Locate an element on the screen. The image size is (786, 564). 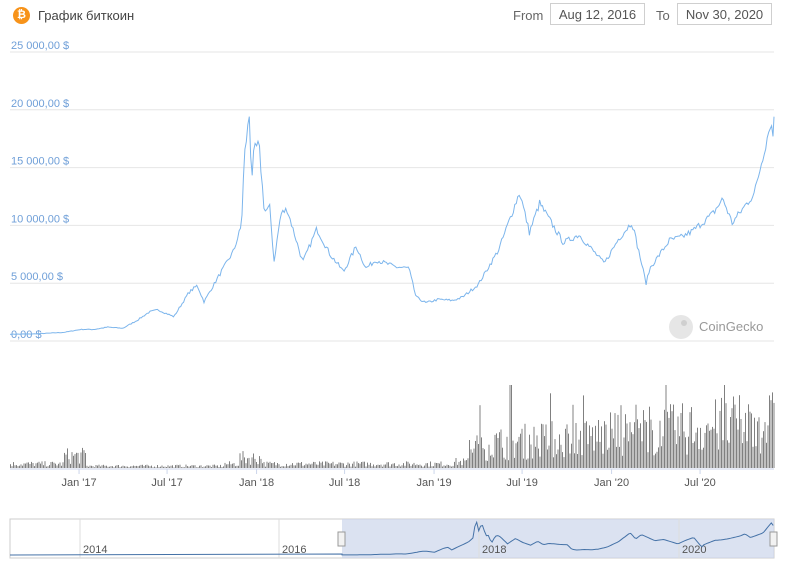
navigator-selection is located at coordinates (558, 538).